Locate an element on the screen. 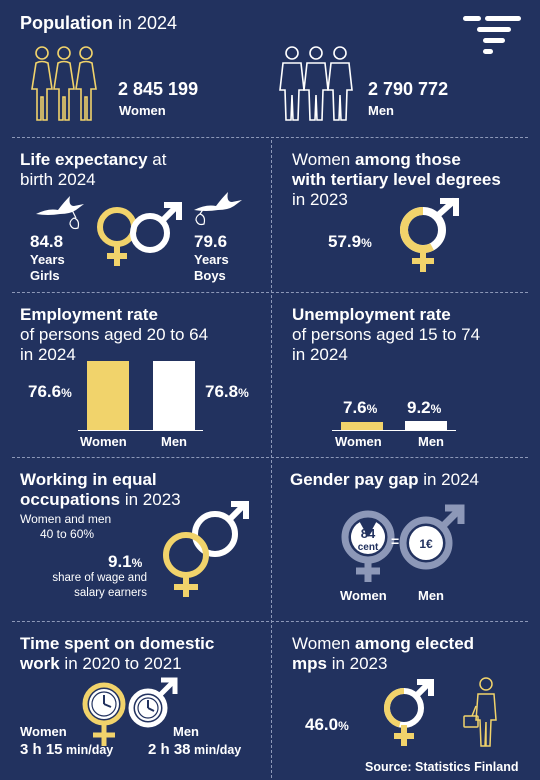 The height and width of the screenshot is (780, 540). domestic-title-bold1: Time spent on domestic is located at coordinates (117, 643).